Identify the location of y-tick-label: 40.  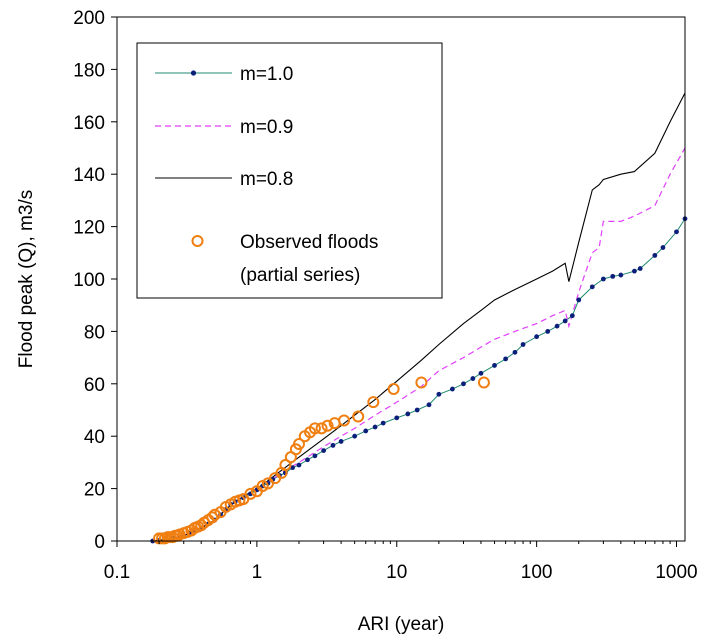
(94, 437).